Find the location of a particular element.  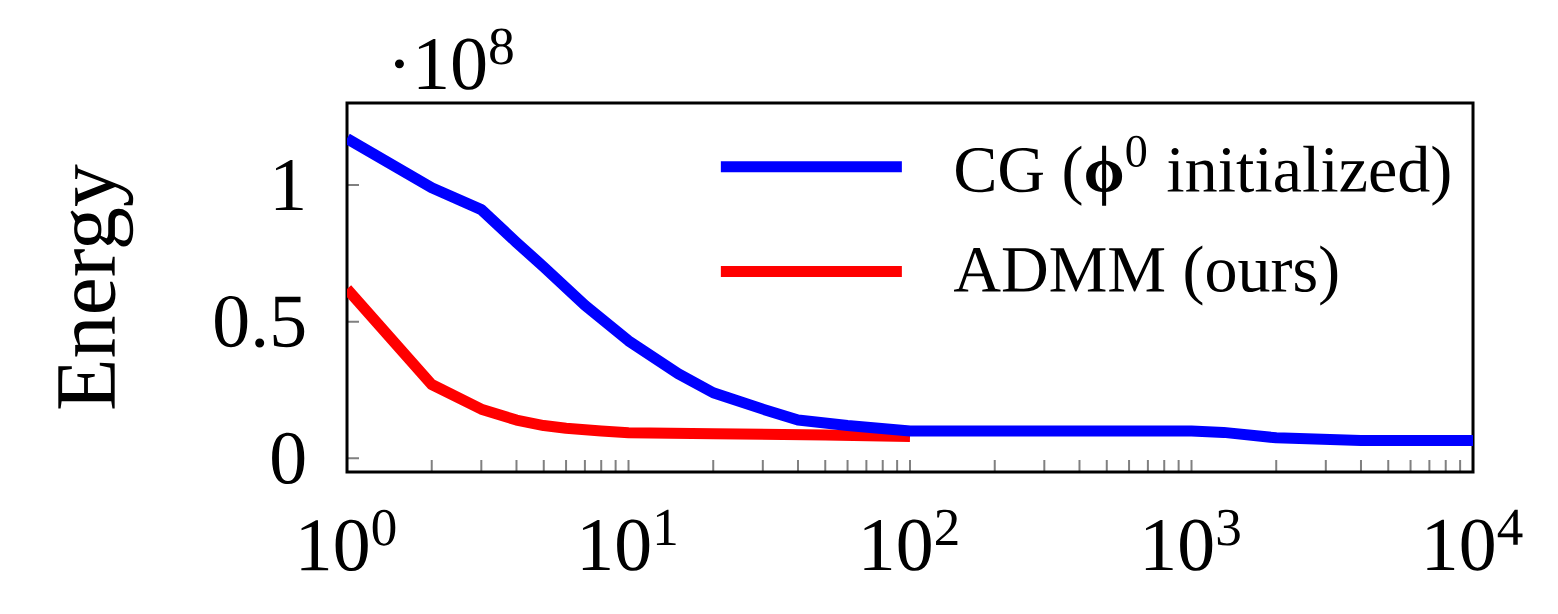

x-tick-label: 10$^{0}$ is located at coordinates (348, 540).